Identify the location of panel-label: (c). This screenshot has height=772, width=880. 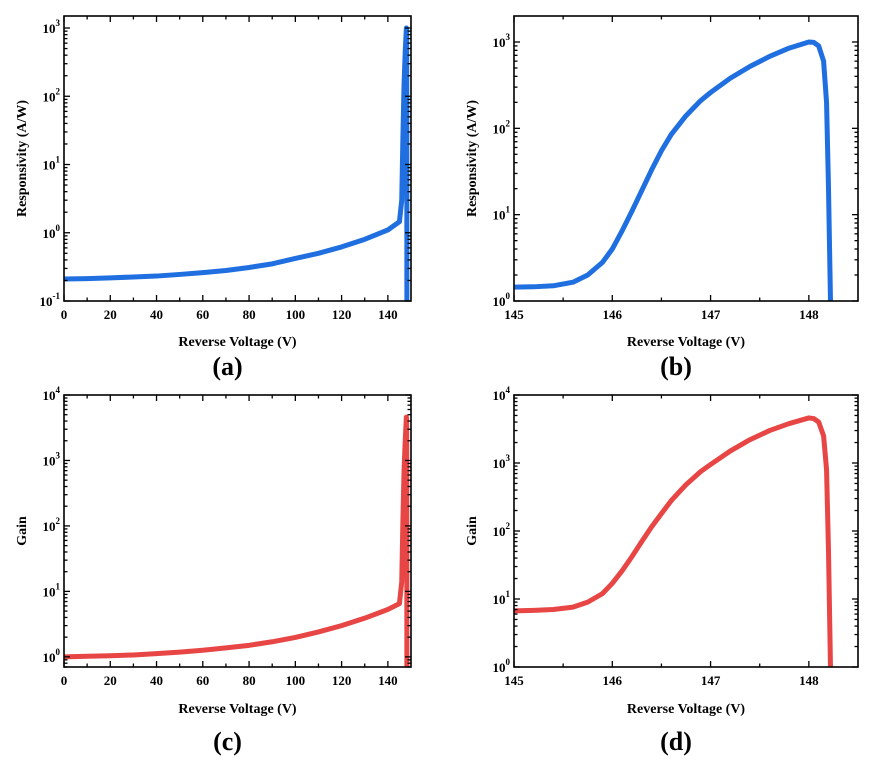
(227, 741).